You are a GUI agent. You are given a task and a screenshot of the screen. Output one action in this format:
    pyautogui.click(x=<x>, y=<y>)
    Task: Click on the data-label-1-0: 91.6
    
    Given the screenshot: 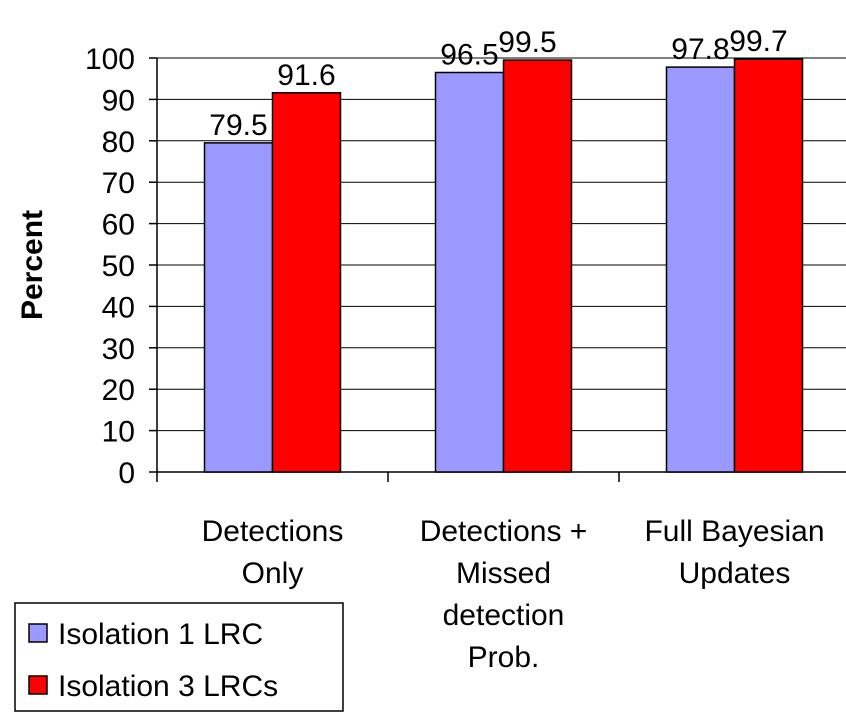 What is the action you would take?
    pyautogui.click(x=306, y=75)
    